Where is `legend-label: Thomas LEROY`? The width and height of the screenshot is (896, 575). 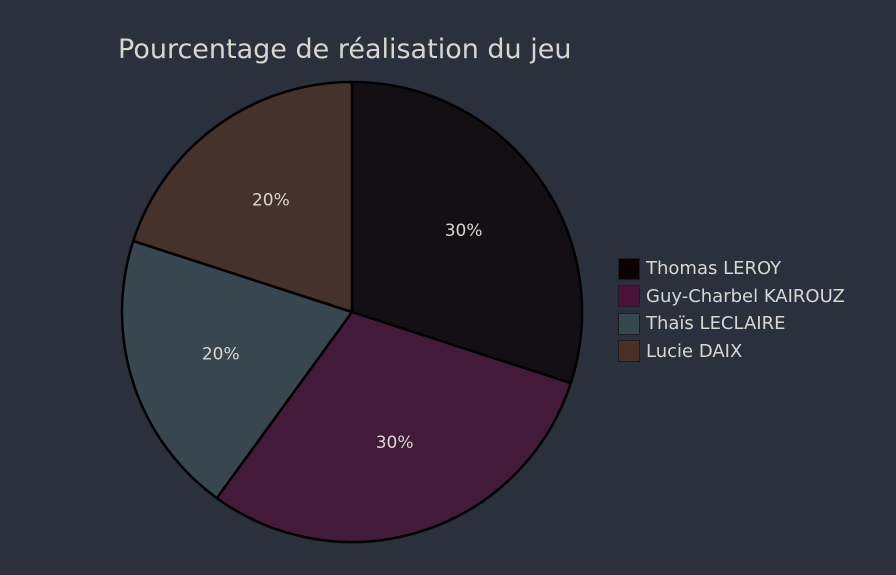 legend-label: Thomas LEROY is located at coordinates (714, 269).